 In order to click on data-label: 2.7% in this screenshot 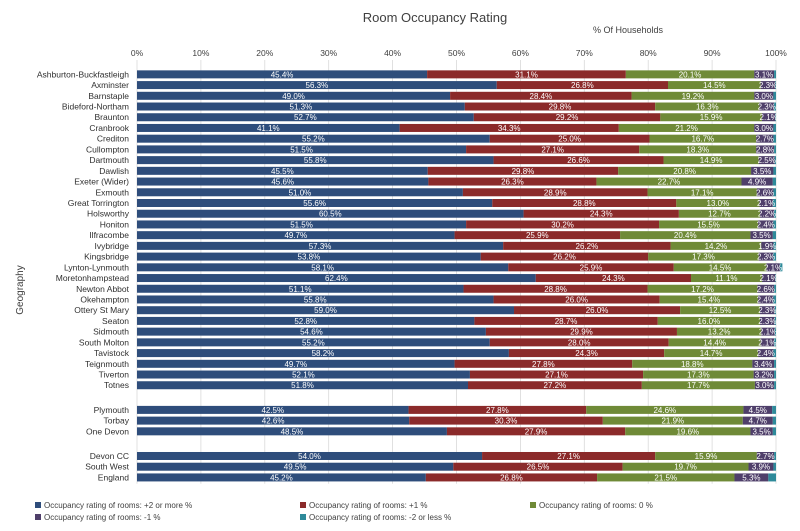, I will do `click(765, 139)`.